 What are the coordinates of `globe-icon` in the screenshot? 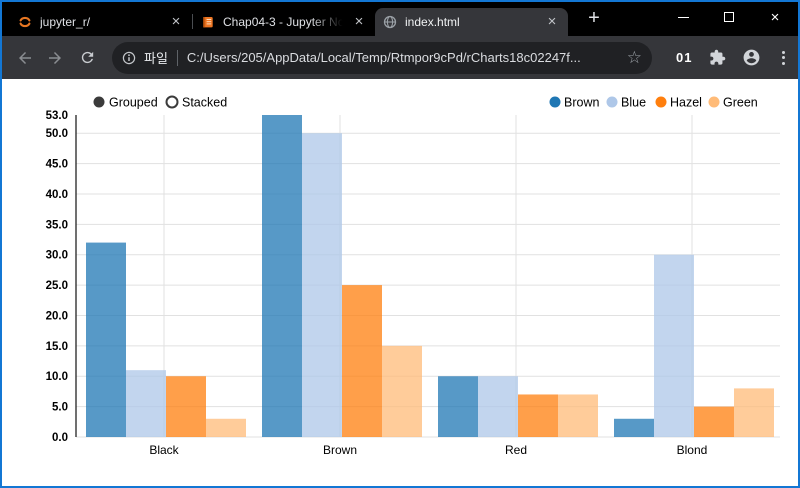 It's located at (390, 22).